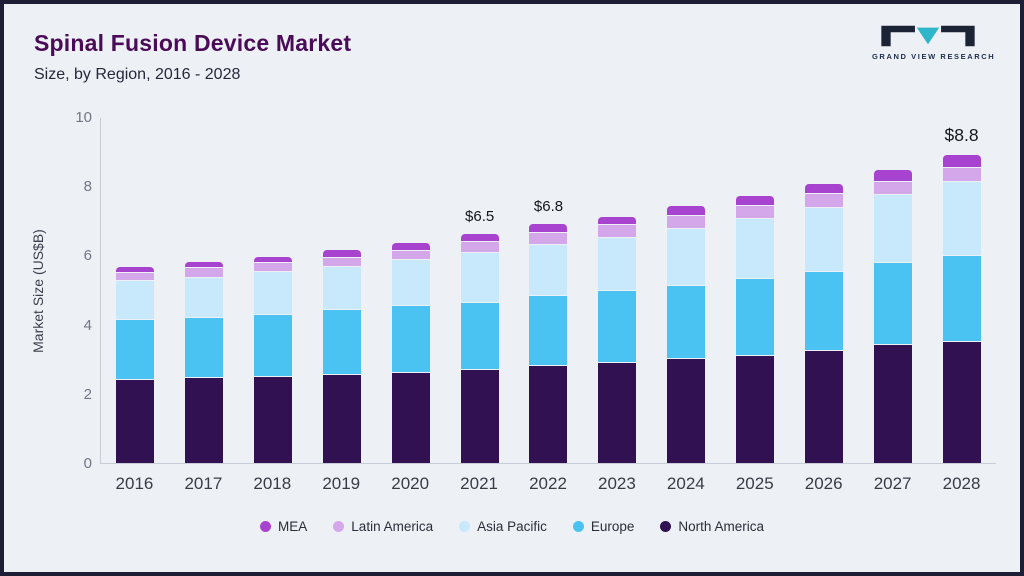  I want to click on x-tick-label: 2018, so click(272, 483).